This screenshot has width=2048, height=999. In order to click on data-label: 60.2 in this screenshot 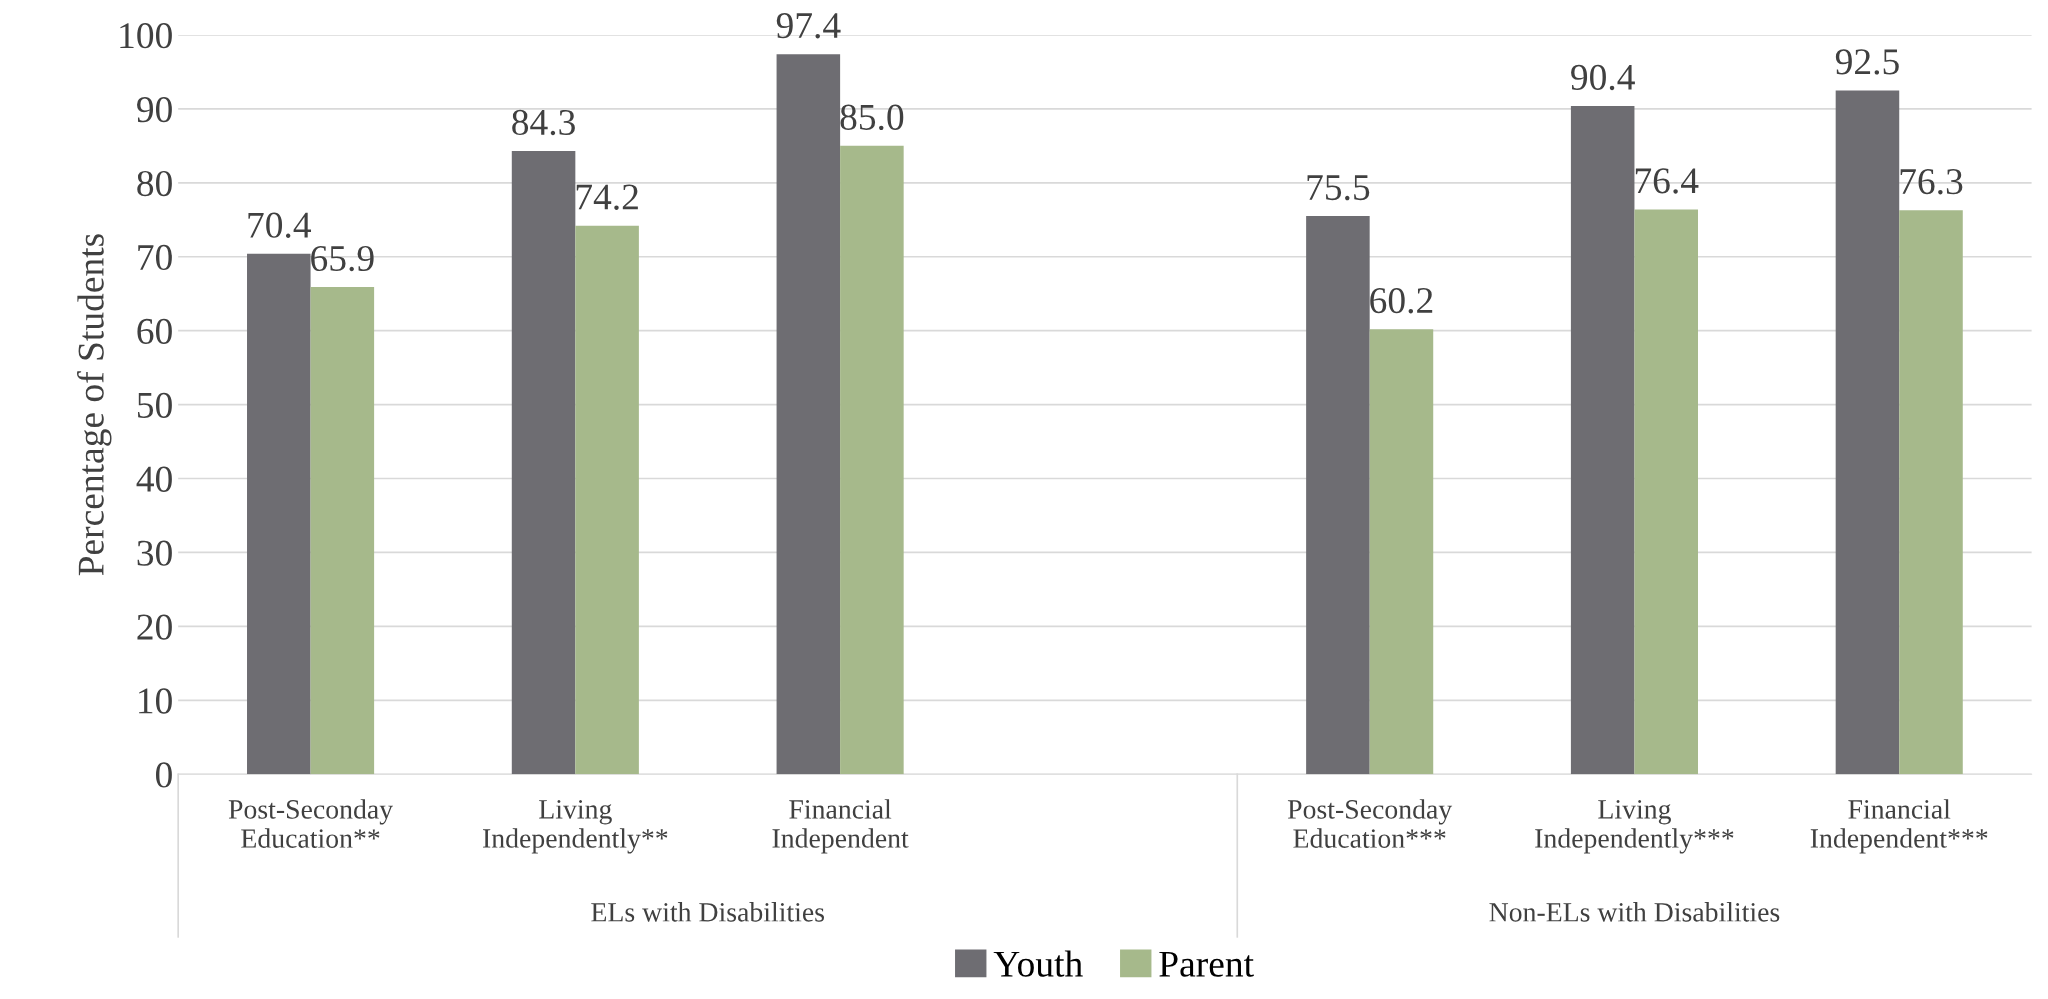, I will do `click(1401, 300)`.